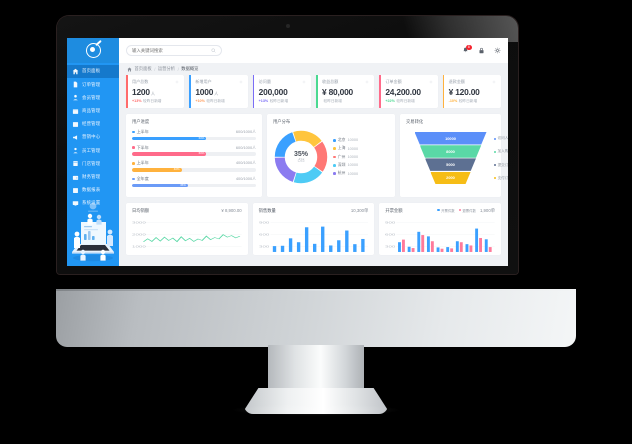 This screenshot has width=632, height=444. I want to click on search-box, so click(174, 50).